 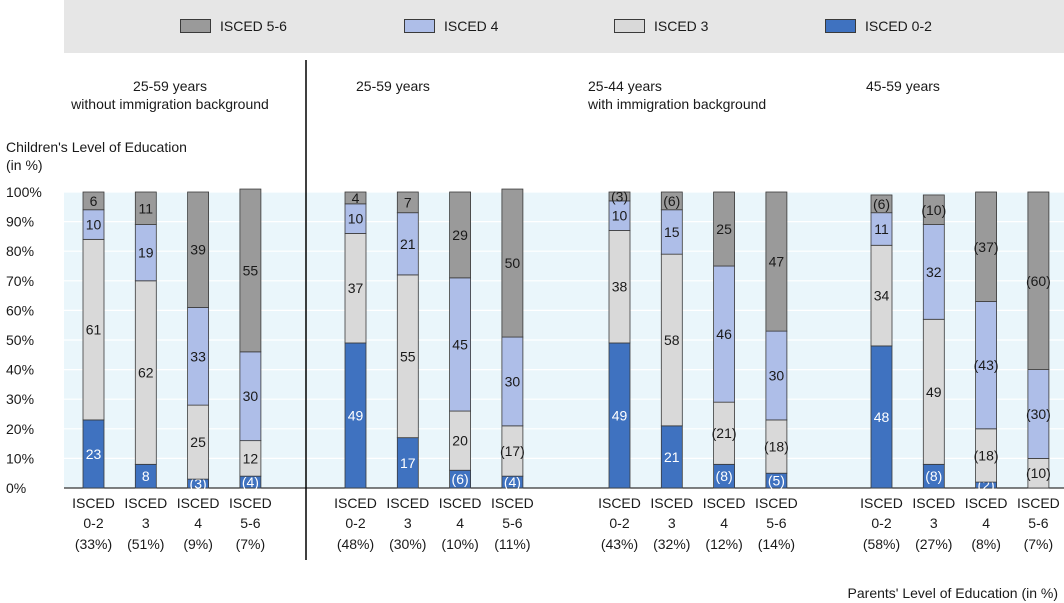 I want to click on x-tick-share-label: (12%), so click(x=723, y=544).